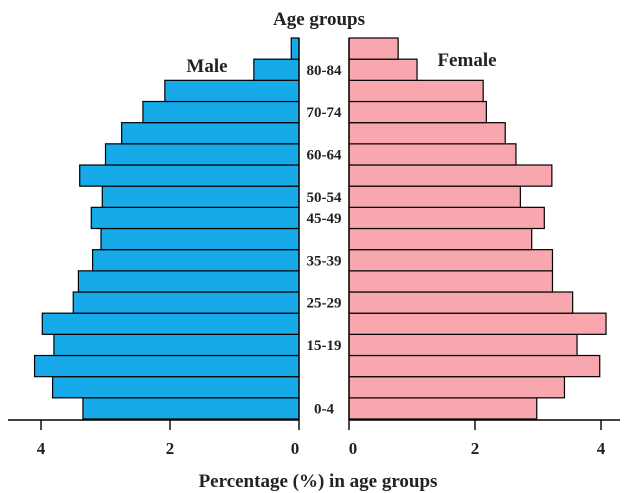  Describe the element at coordinates (324, 219) in the screenshot. I see `age-group-label-45-49: 45-49` at that location.